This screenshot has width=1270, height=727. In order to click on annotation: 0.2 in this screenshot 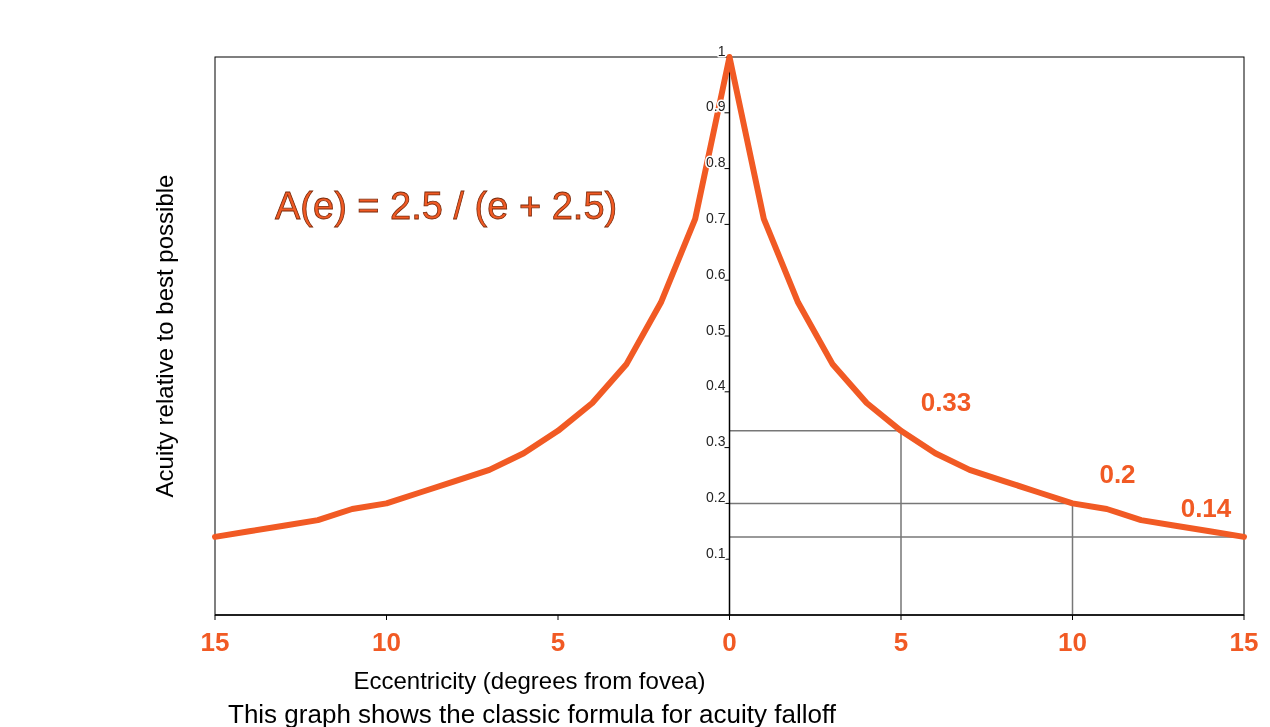, I will do `click(1117, 474)`.